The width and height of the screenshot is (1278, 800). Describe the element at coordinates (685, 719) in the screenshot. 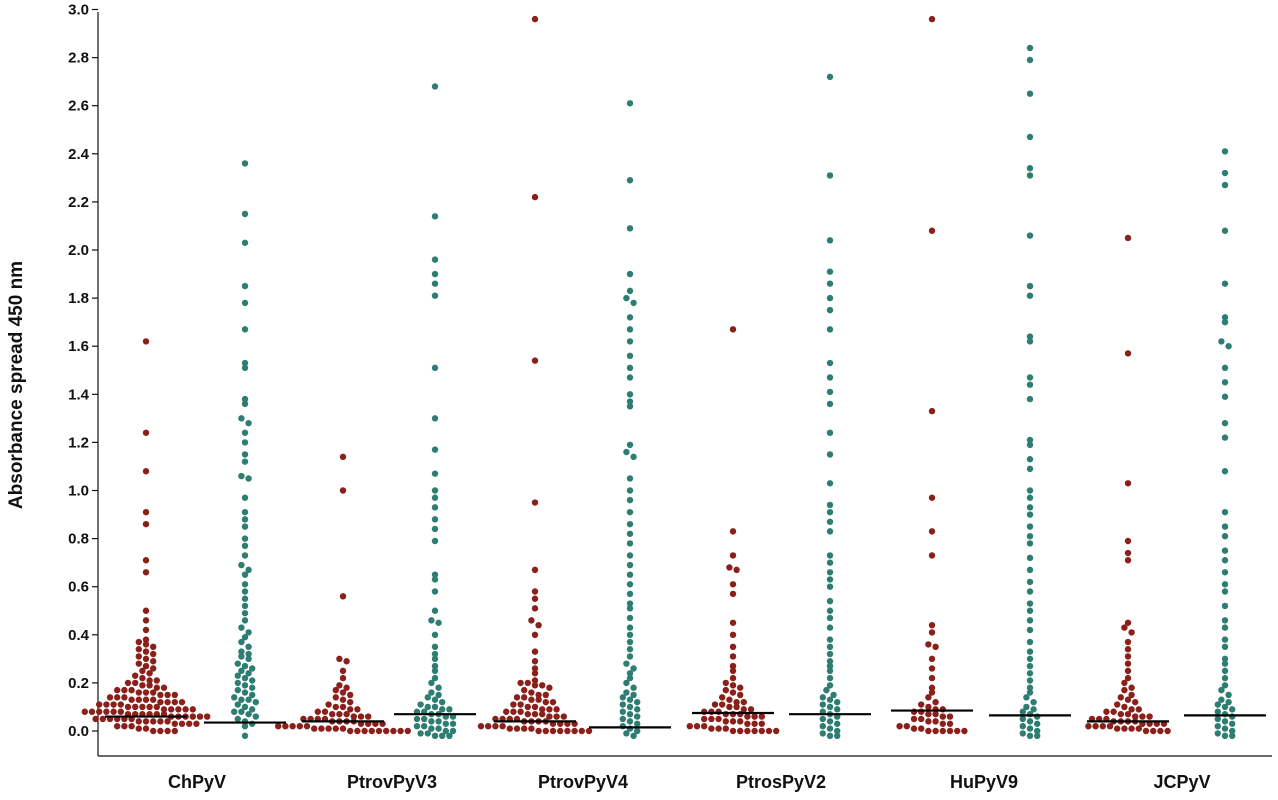

I see `median-lines` at that location.